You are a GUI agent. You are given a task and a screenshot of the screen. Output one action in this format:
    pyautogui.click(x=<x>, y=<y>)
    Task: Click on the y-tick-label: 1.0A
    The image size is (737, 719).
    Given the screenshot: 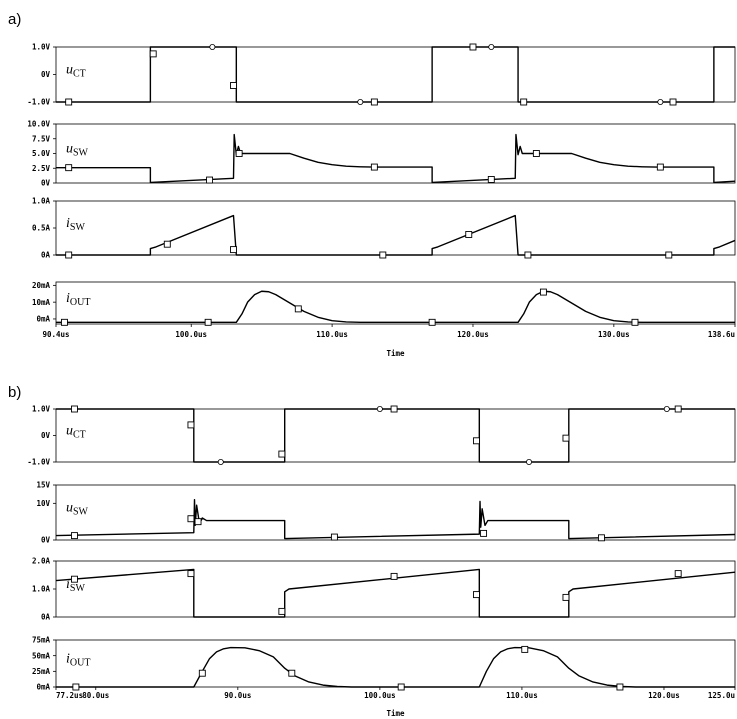 What is the action you would take?
    pyautogui.click(x=41, y=589)
    